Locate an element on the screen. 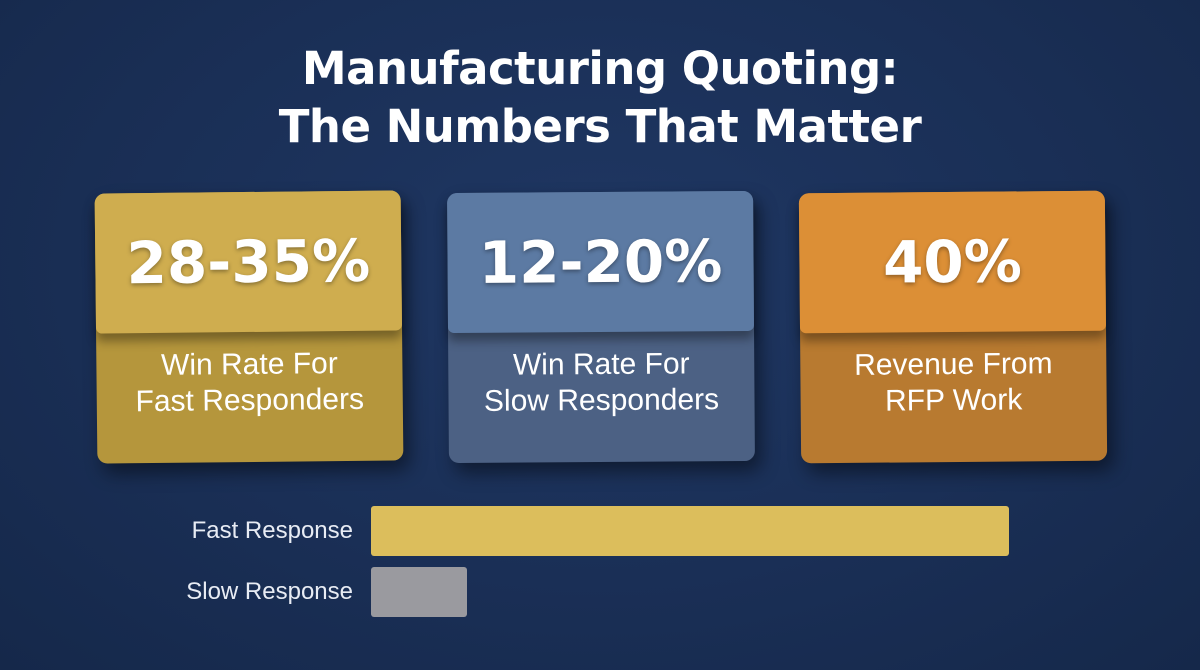 The image size is (1200, 670). stat-card-rfp-revenue: 40% Revenue From RFP Work is located at coordinates (953, 327).